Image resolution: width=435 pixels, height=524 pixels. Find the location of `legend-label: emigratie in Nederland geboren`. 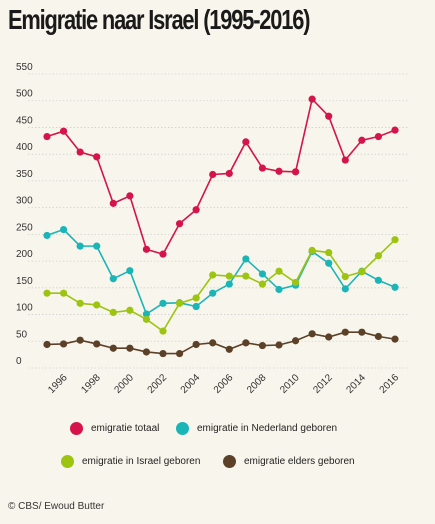

legend-label: emigratie in Nederland geboren is located at coordinates (267, 428).